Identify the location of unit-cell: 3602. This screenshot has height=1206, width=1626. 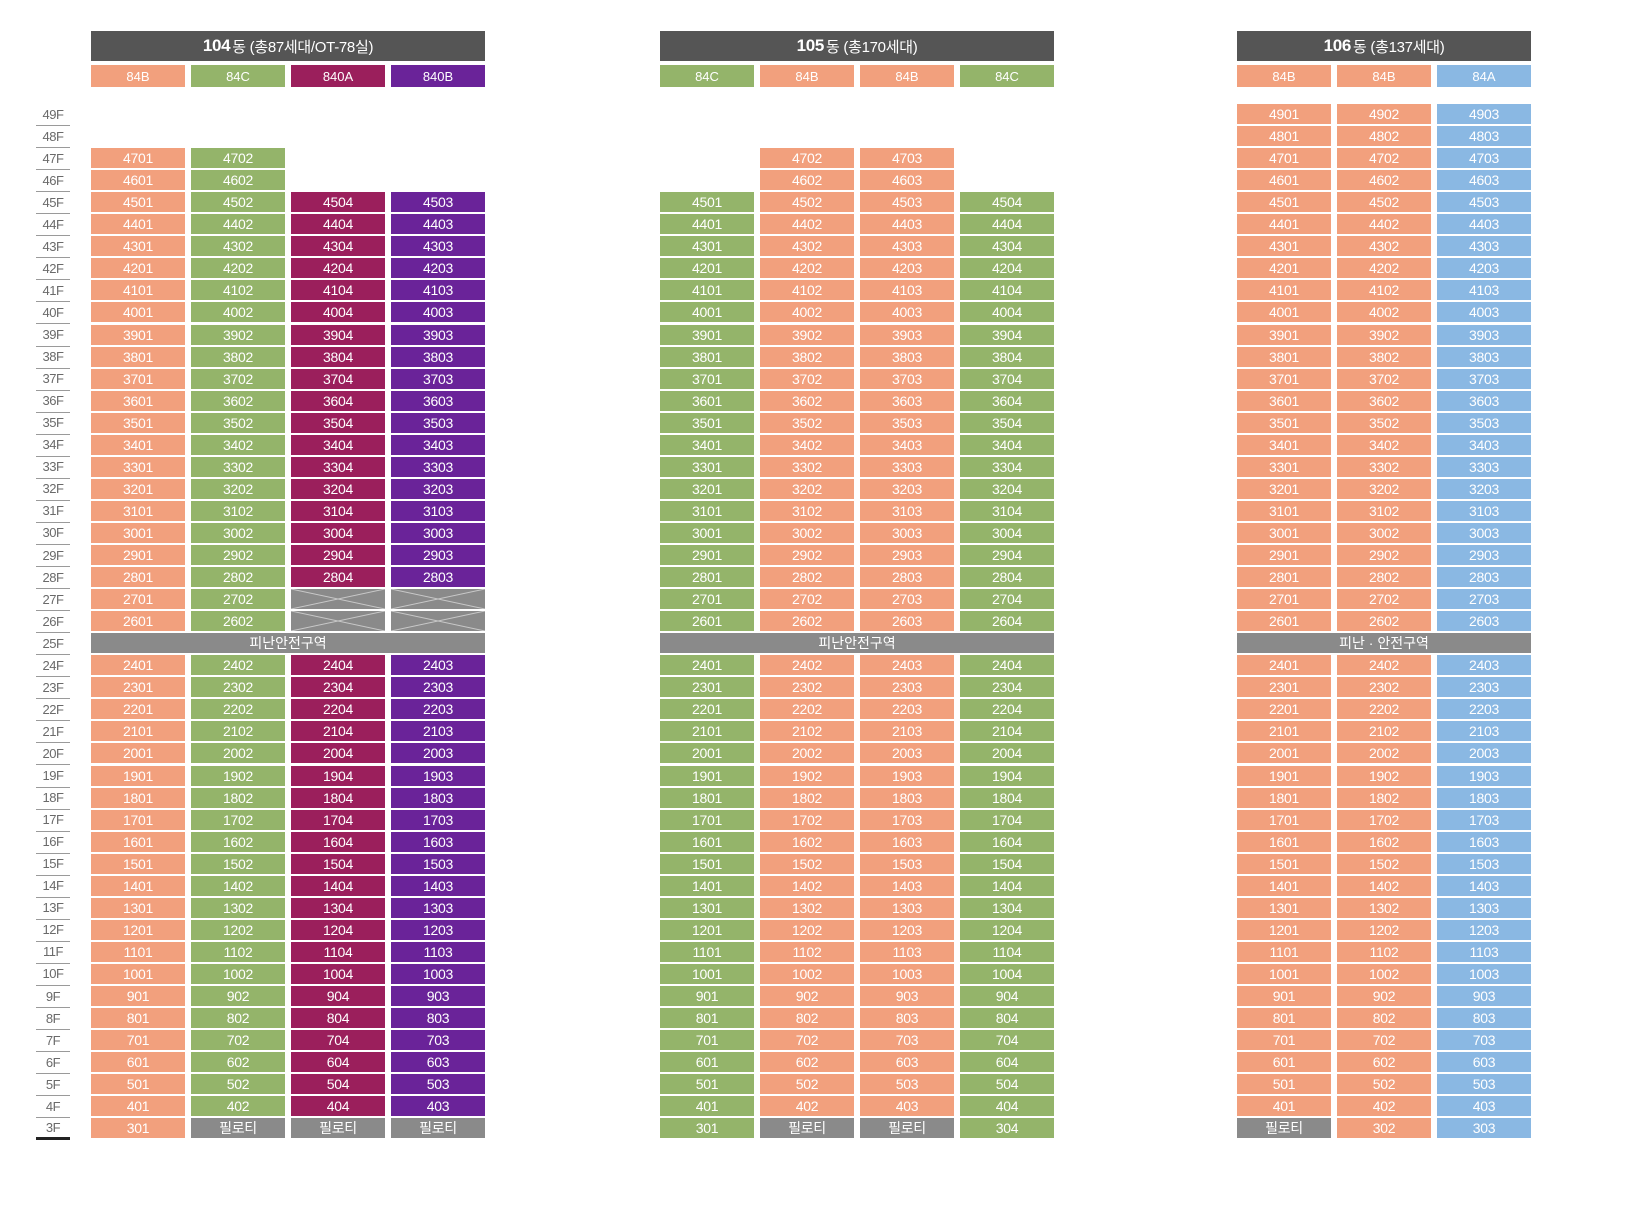
(807, 400).